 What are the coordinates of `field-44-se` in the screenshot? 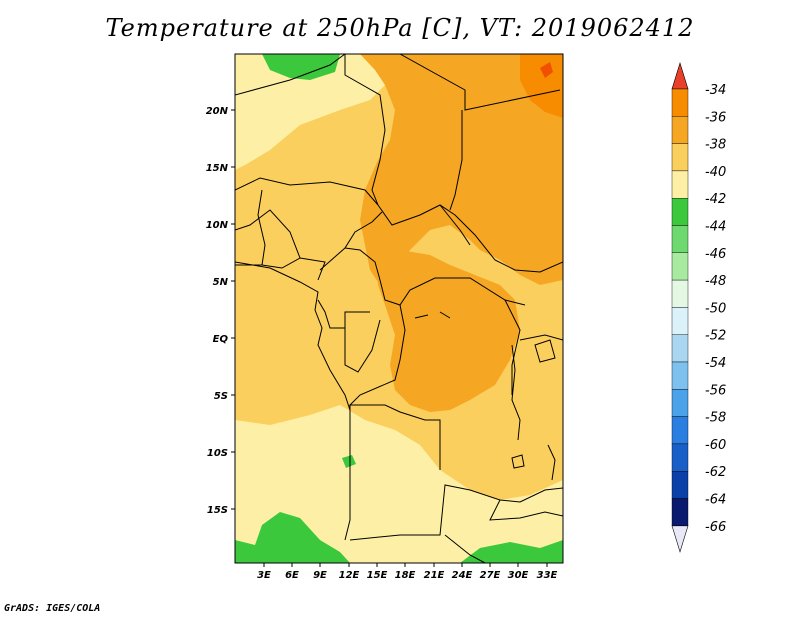 It's located at (511, 551).